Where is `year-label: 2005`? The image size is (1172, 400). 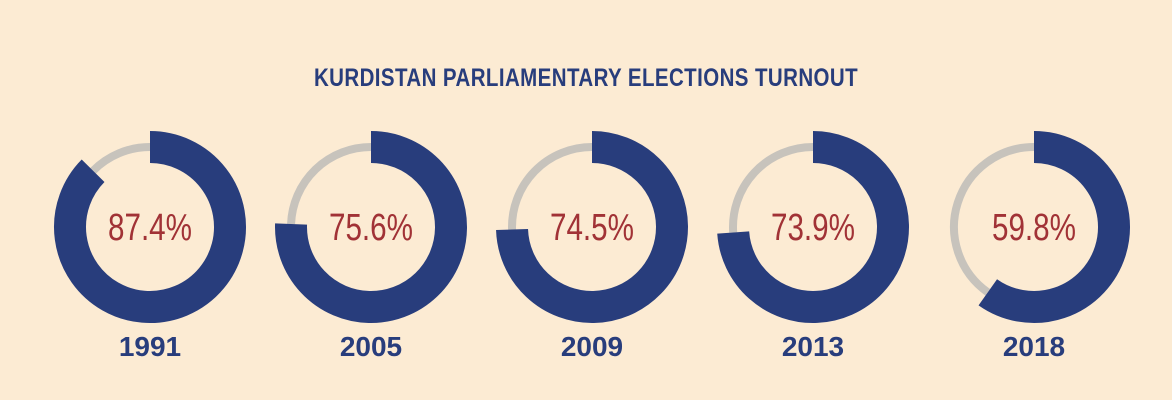 year-label: 2005 is located at coordinates (371, 346).